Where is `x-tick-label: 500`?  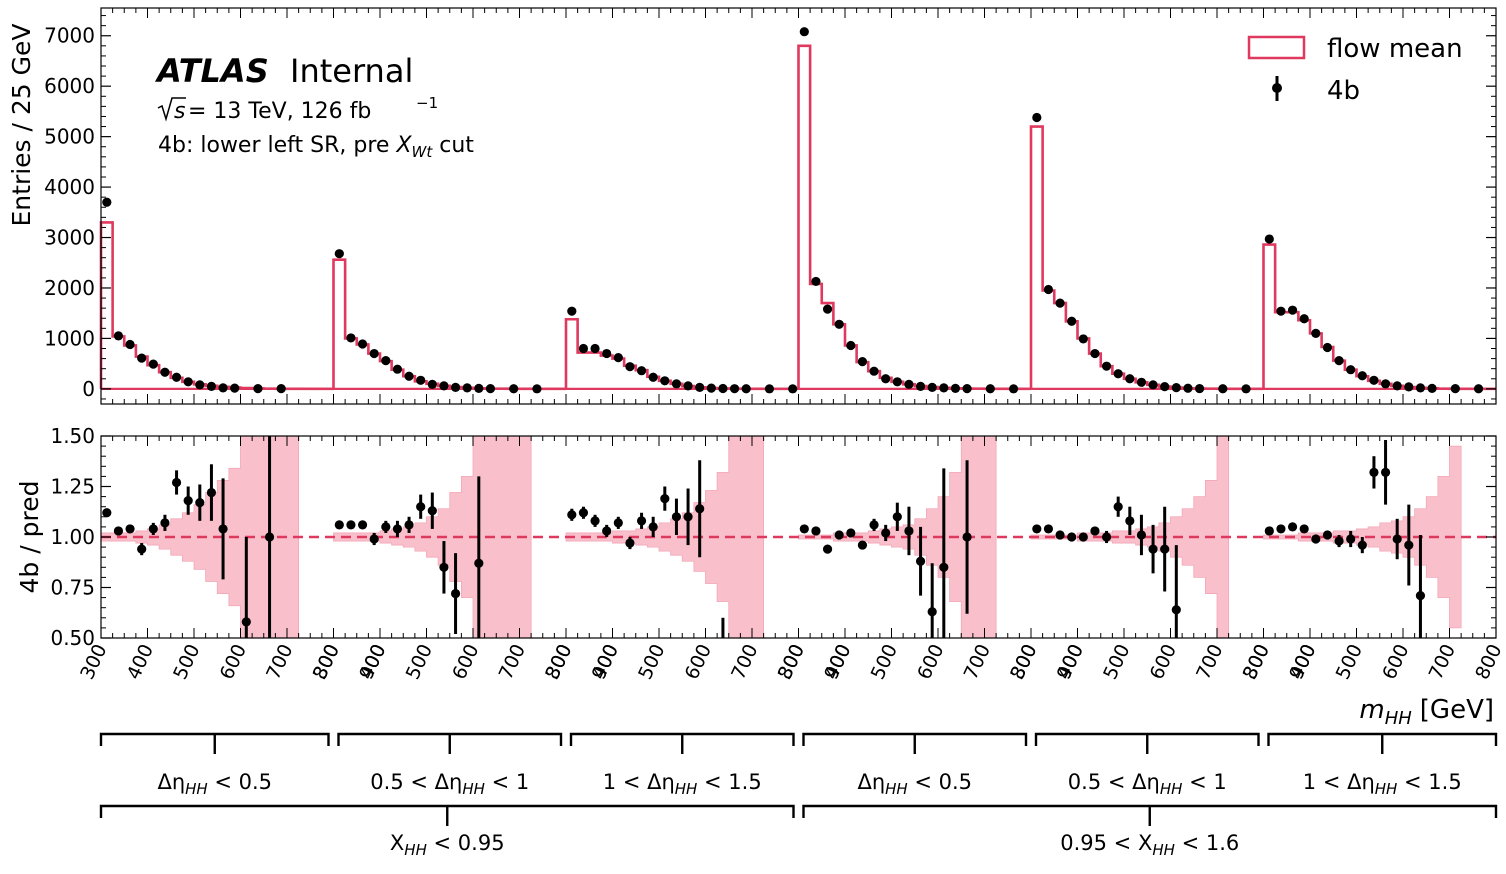
x-tick-label: 500 is located at coordinates (651, 662).